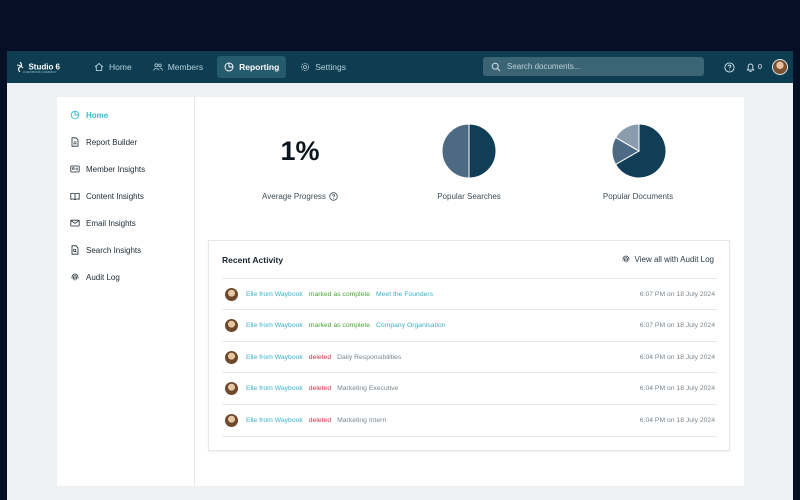 The width and height of the screenshot is (800, 500). I want to click on info-icon, so click(333, 196).